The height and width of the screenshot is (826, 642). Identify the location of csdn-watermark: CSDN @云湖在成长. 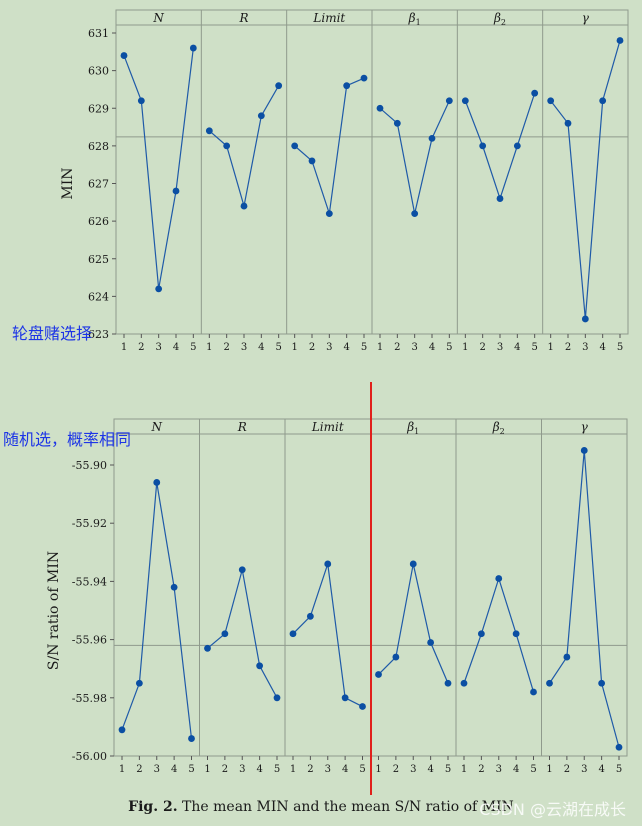
(552, 809).